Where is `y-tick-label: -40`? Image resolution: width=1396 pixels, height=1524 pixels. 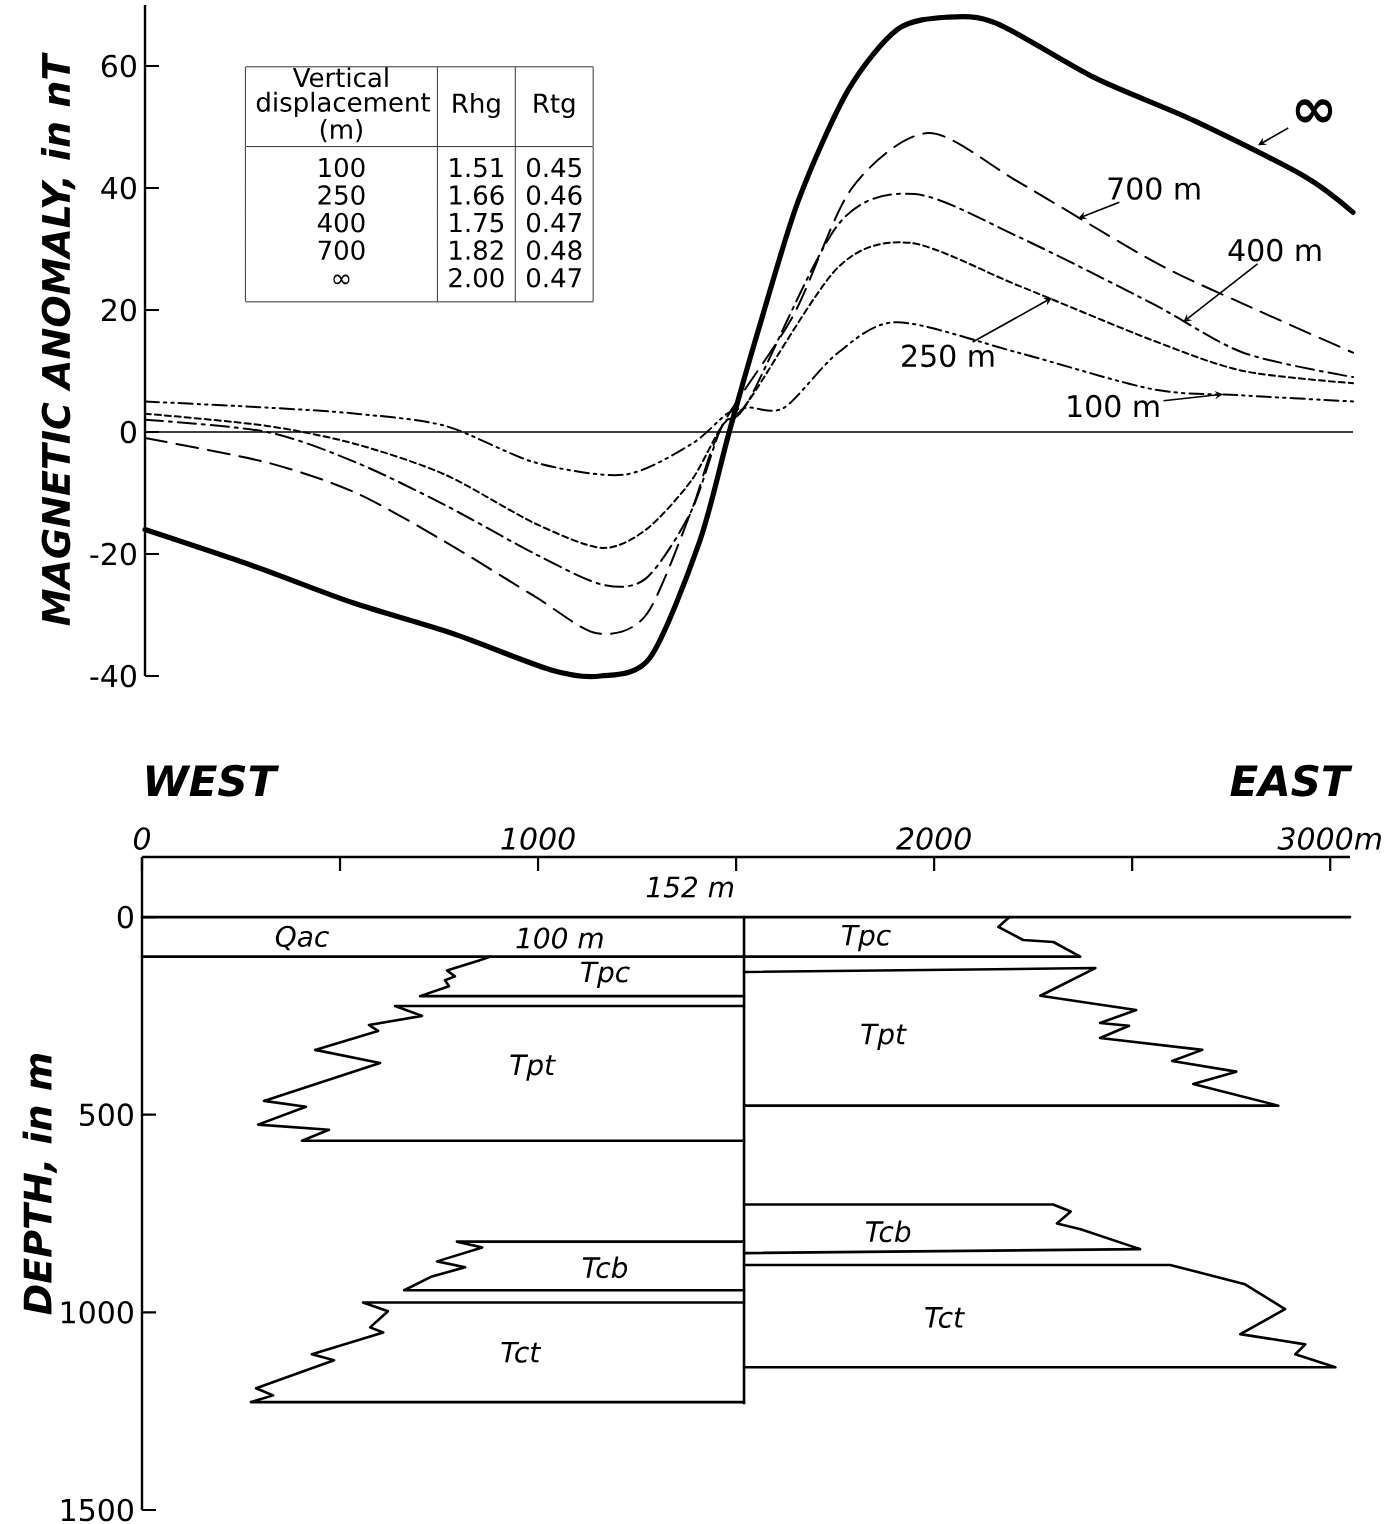
y-tick-label: -40 is located at coordinates (113, 676).